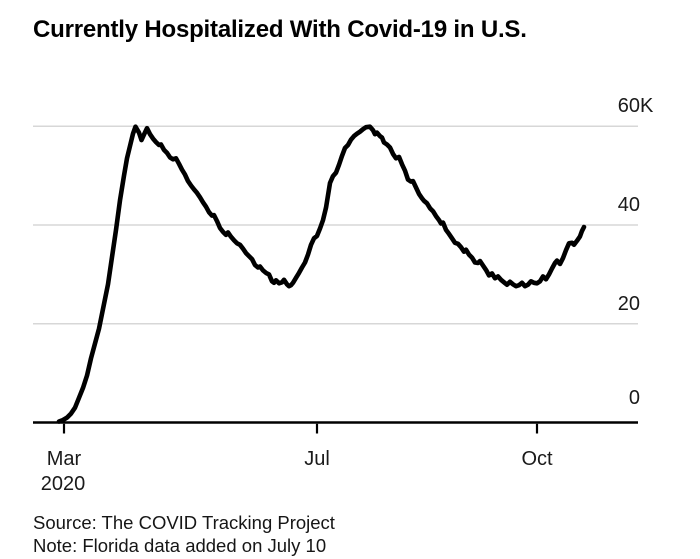 Image resolution: width=700 pixels, height=559 pixels. Describe the element at coordinates (317, 459) in the screenshot. I see `x-axis-label-Jul: Jul` at that location.